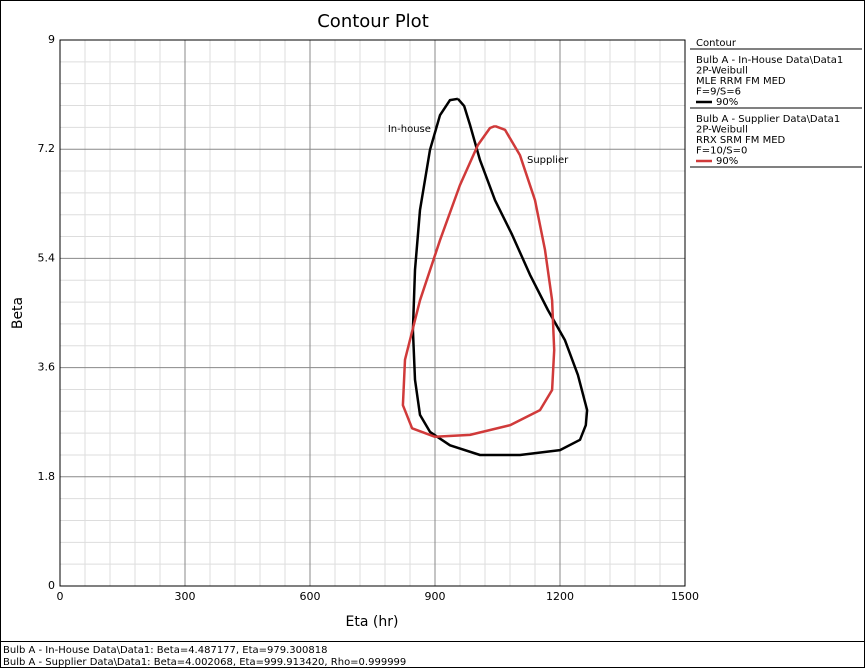 This screenshot has width=865, height=668. What do you see at coordinates (548, 160) in the screenshot?
I see `curve-annotation: Supplier` at bounding box center [548, 160].